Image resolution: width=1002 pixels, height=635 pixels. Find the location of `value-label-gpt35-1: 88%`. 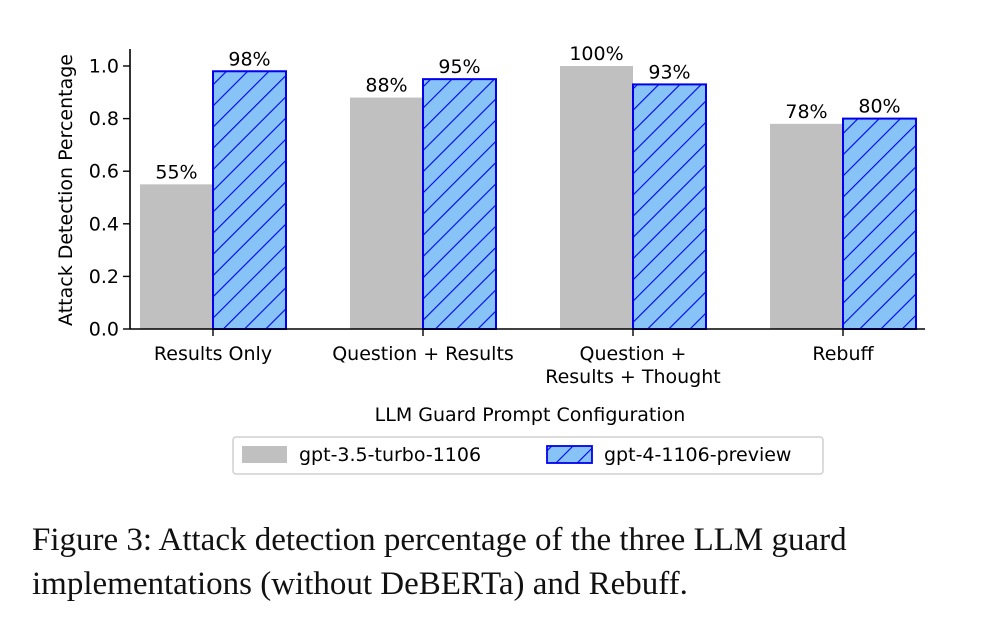

value-label-gpt35-1: 88% is located at coordinates (386, 86).